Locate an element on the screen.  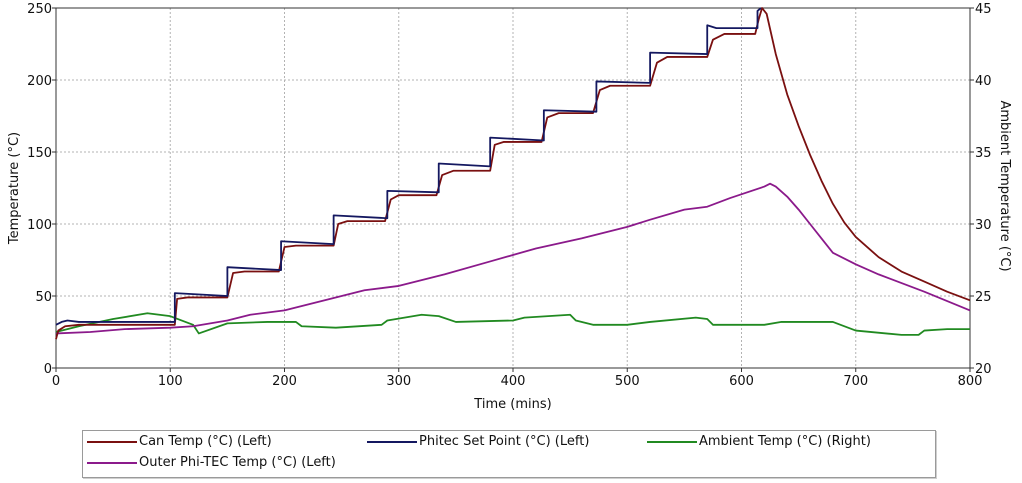
legend-item-phitec-set-point: Phitec Set Point (°C) (Left) is located at coordinates (478, 441).